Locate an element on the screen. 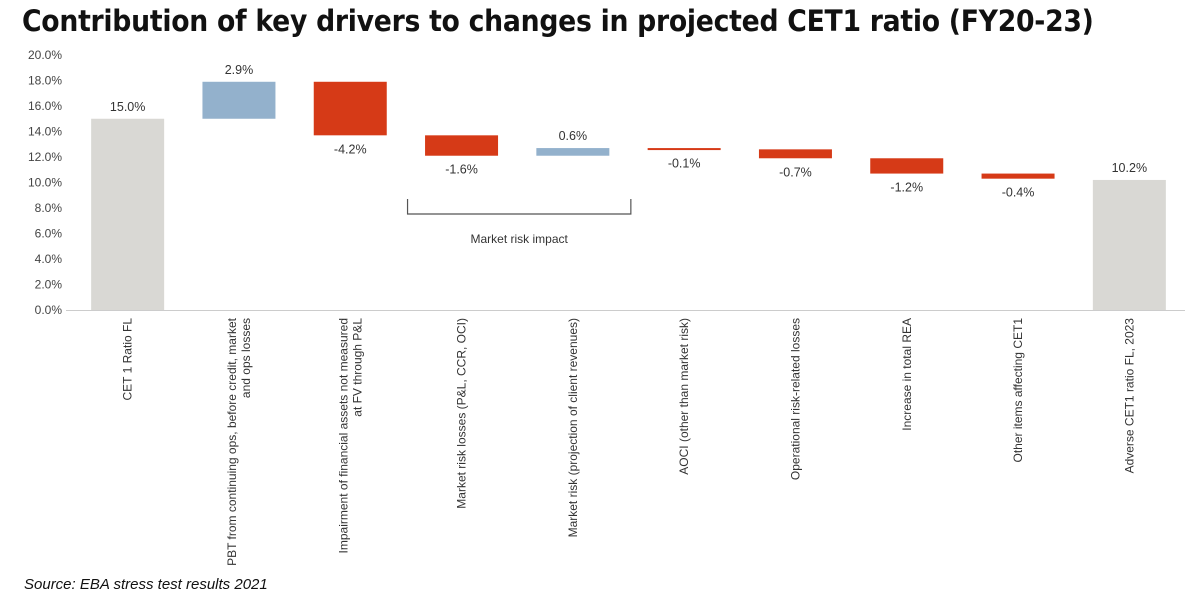  data-label: -1.6% is located at coordinates (461, 170).